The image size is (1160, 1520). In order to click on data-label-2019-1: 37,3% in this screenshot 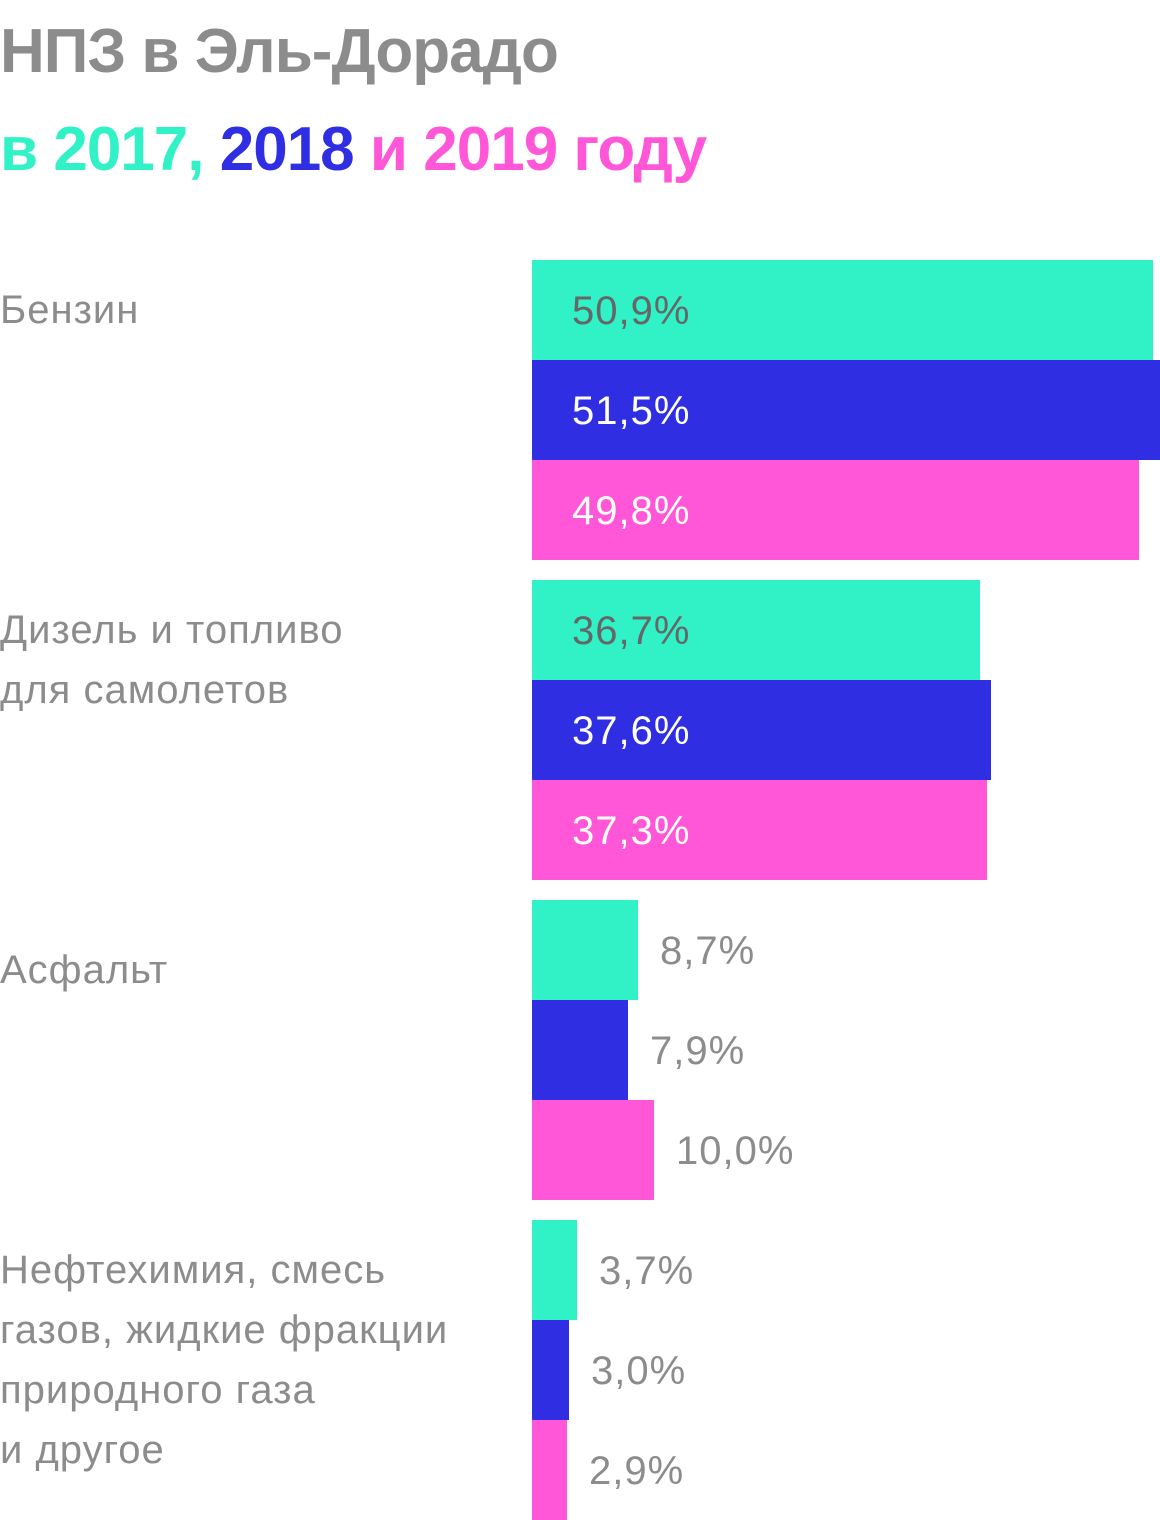, I will do `click(631, 831)`.